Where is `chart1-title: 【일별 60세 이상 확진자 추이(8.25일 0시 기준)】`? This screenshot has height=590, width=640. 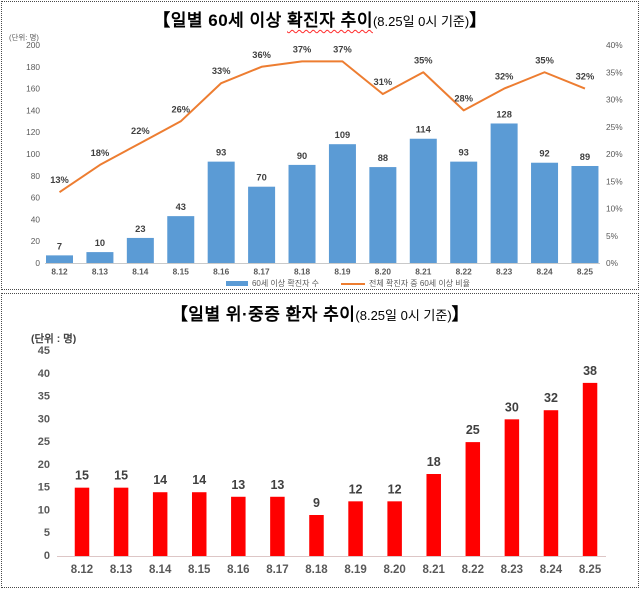 chart1-title: 【일별 60세 이상 확진자 추이(8.25일 0시 기준)】 is located at coordinates (320, 18).